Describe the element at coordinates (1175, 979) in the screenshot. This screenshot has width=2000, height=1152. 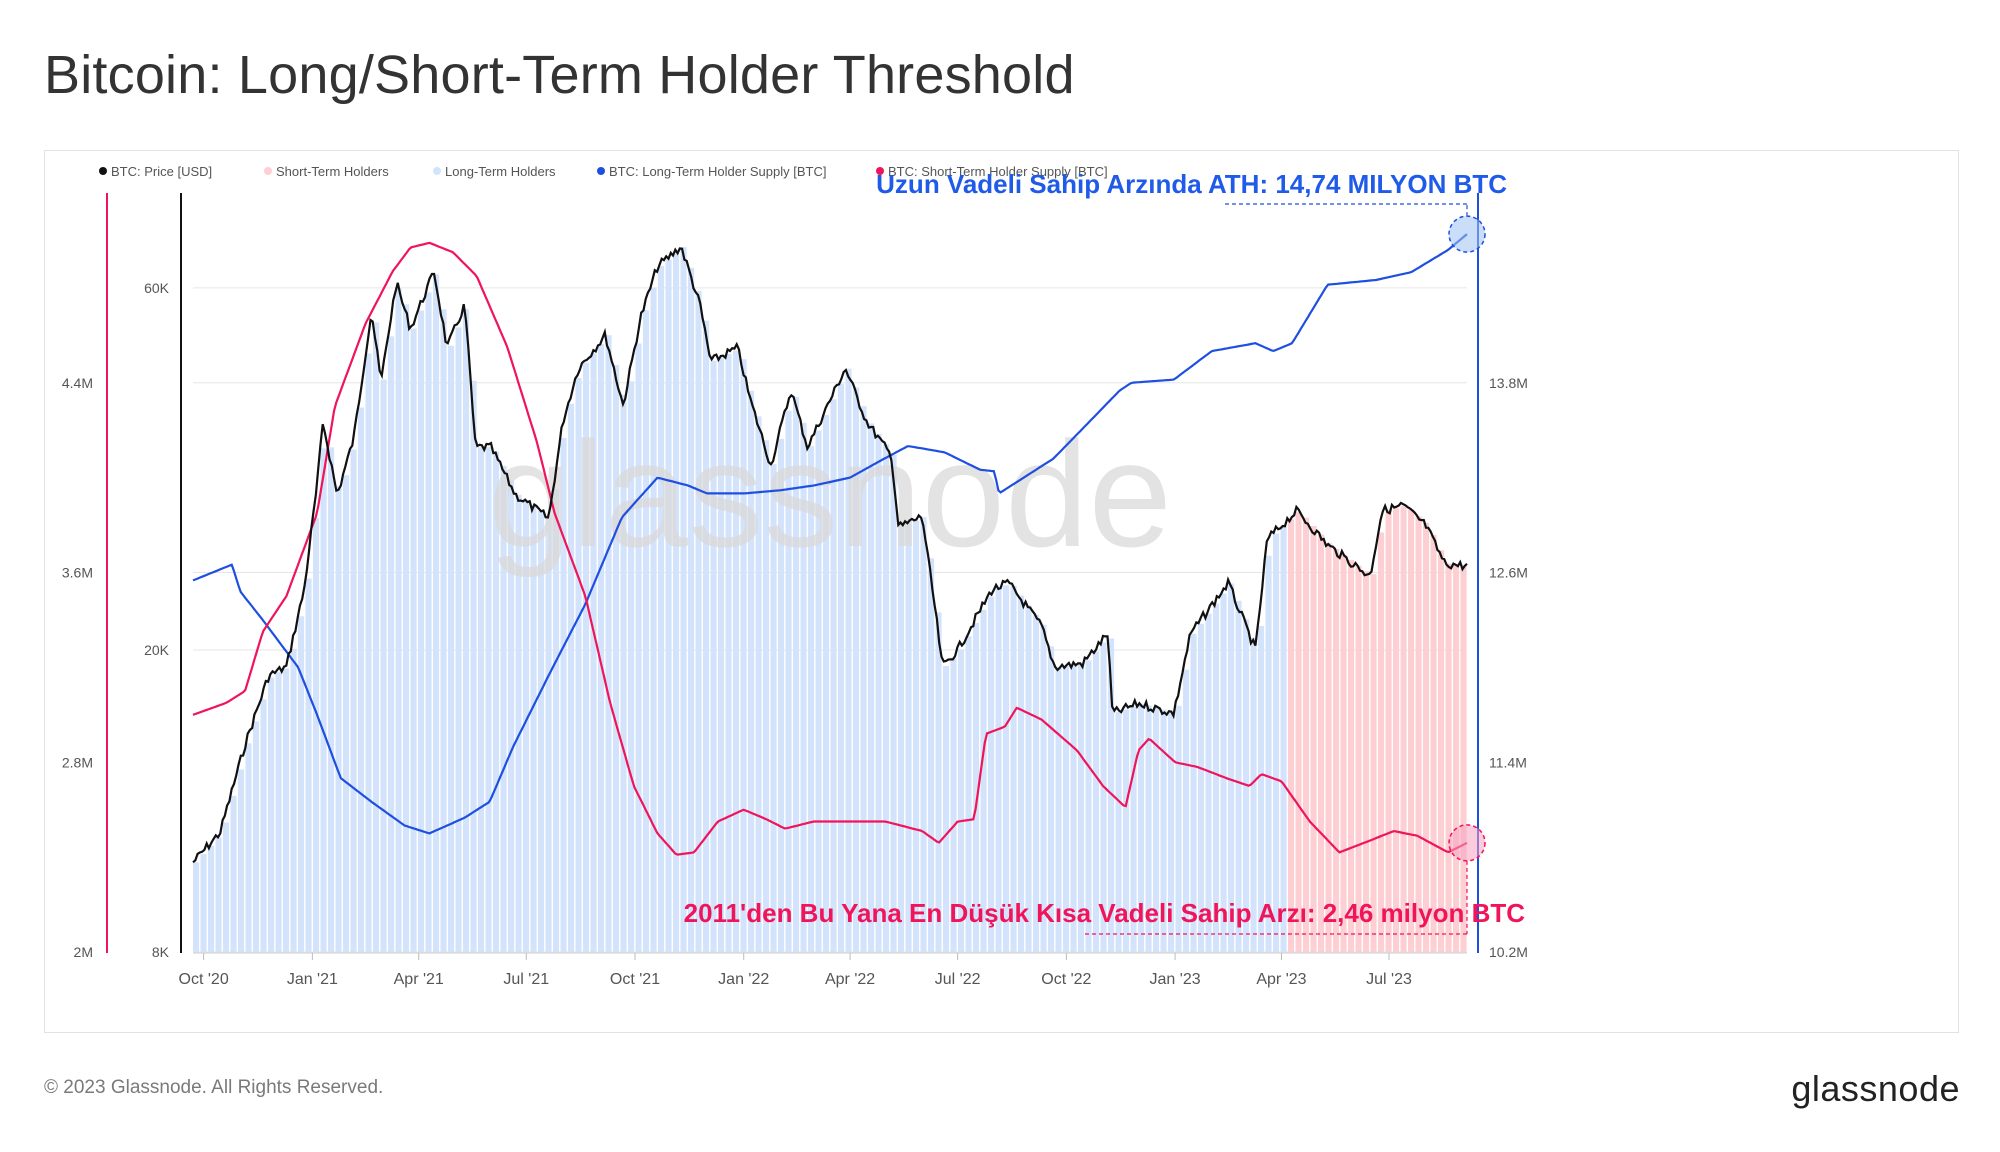
I see `x-tick-label: Jan '23` at that location.